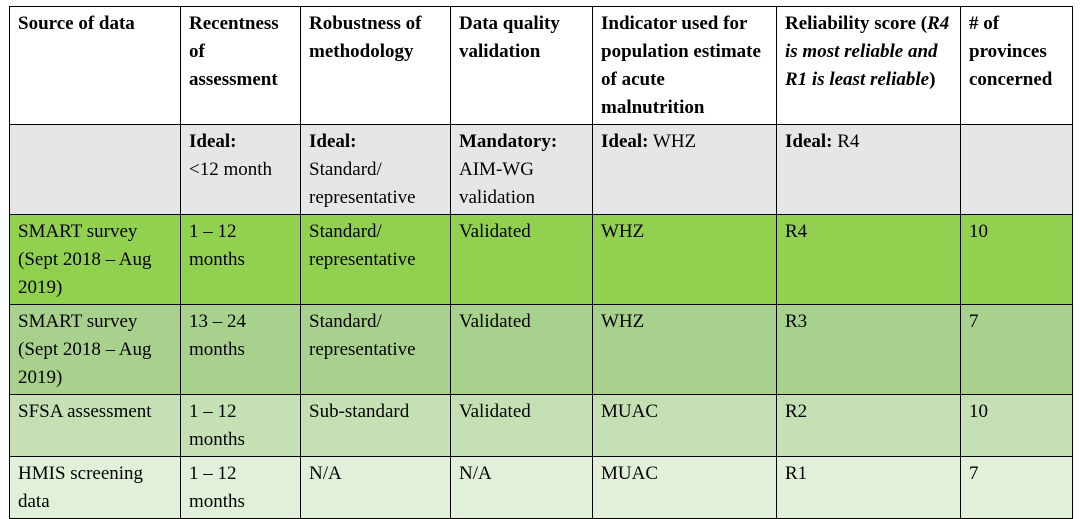 The height and width of the screenshot is (519, 1080). What do you see at coordinates (856, 23) in the screenshot?
I see `header-reliability-open: Reliability score (` at bounding box center [856, 23].